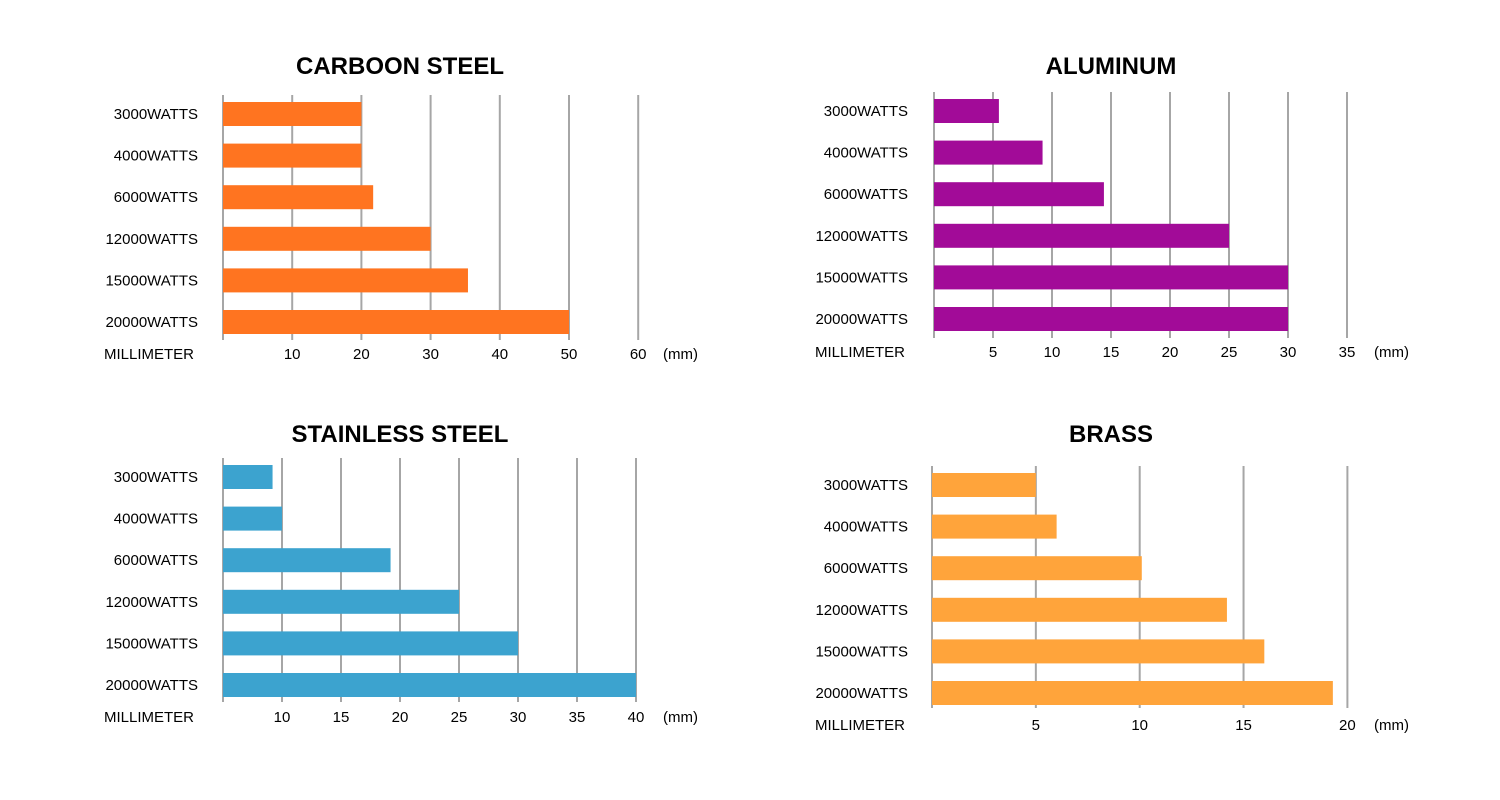 The height and width of the screenshot is (800, 1500). What do you see at coordinates (1111, 434) in the screenshot?
I see `chart-title: BRASS` at bounding box center [1111, 434].